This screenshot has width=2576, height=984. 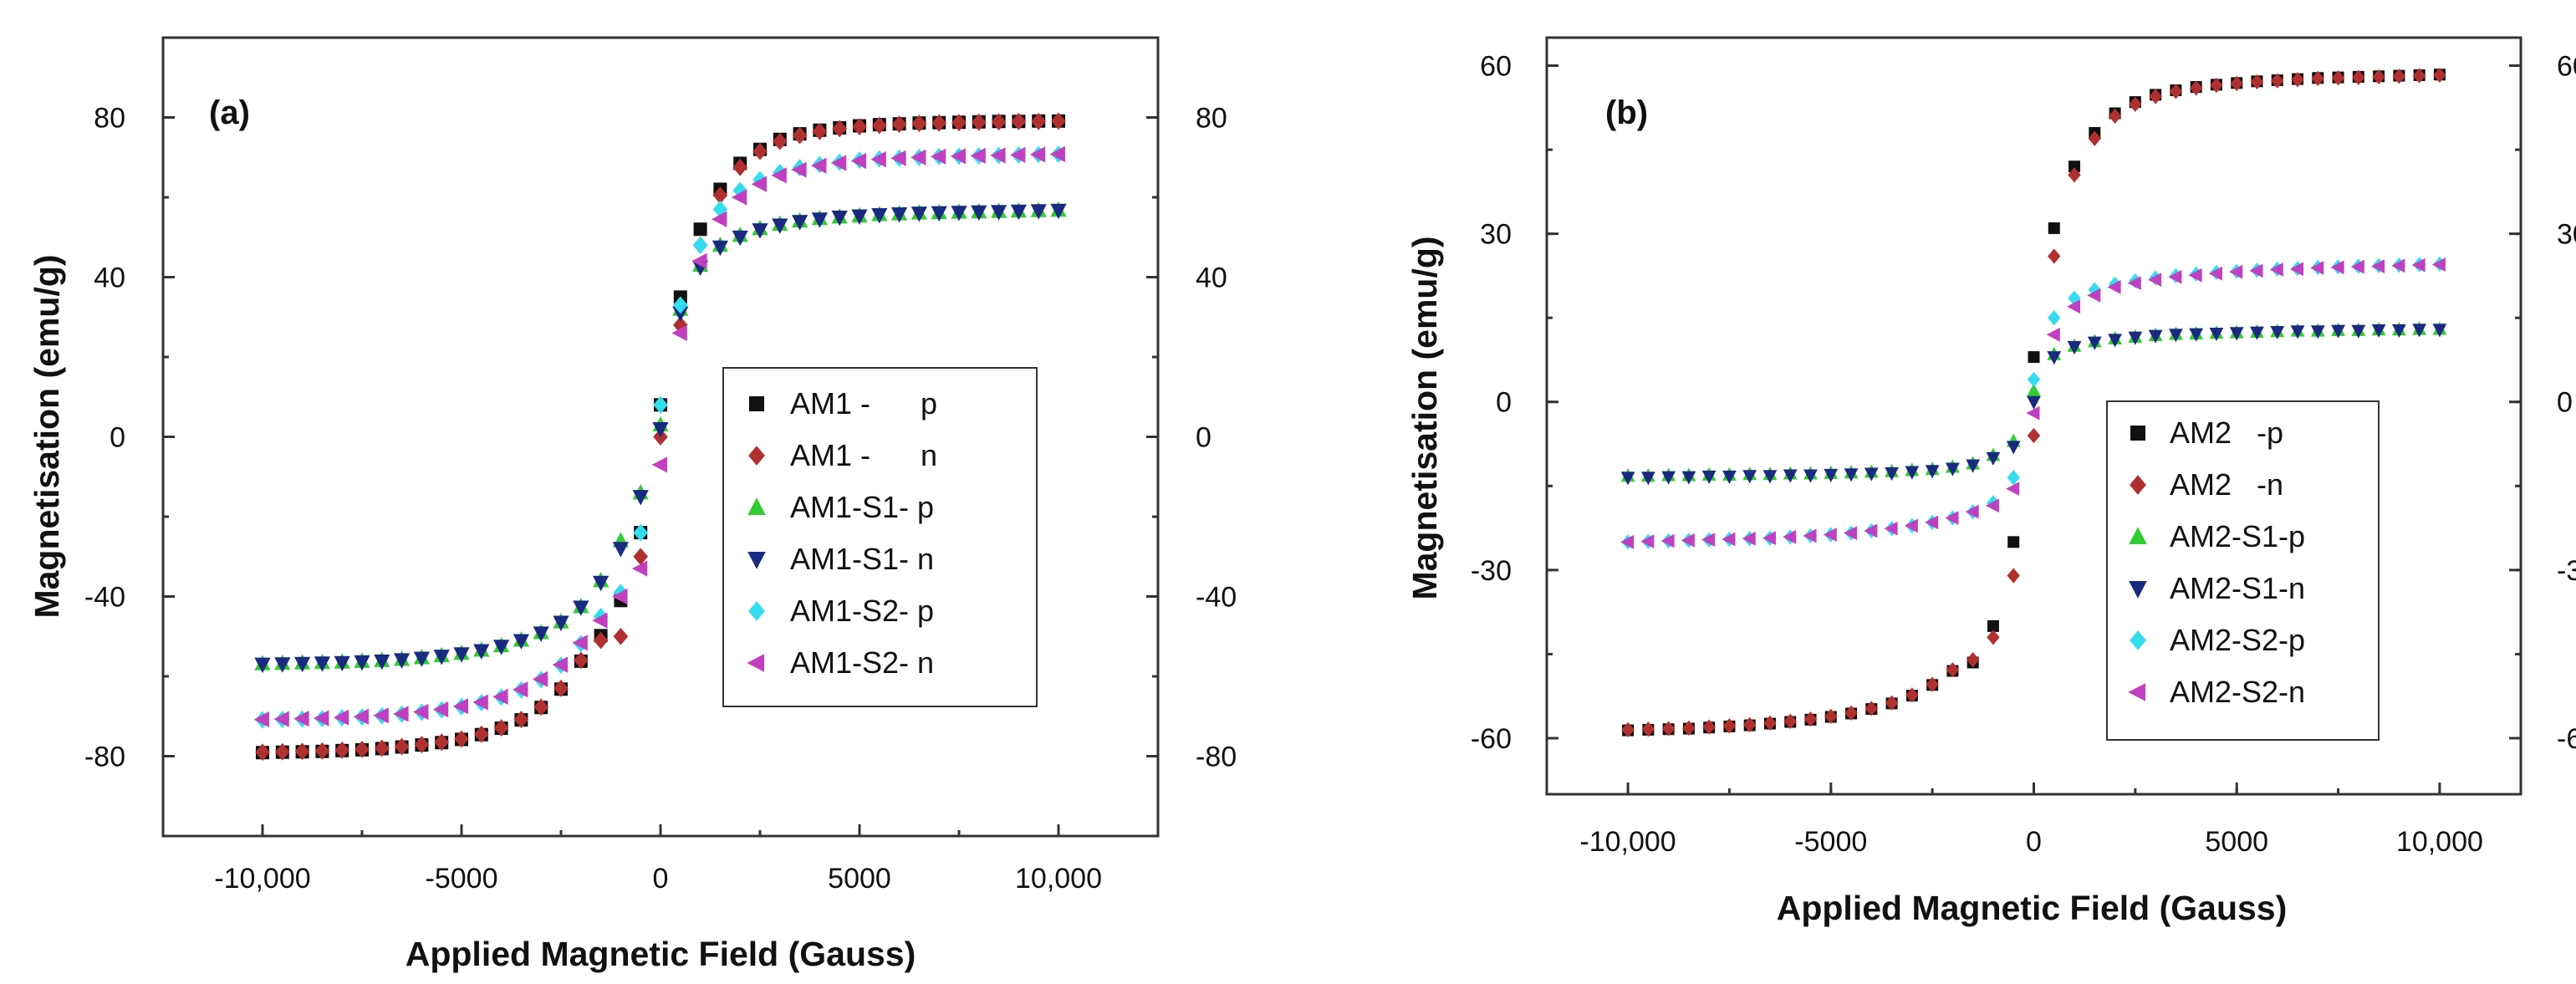 I want to click on y-tick-label-left: 0, so click(x=118, y=438).